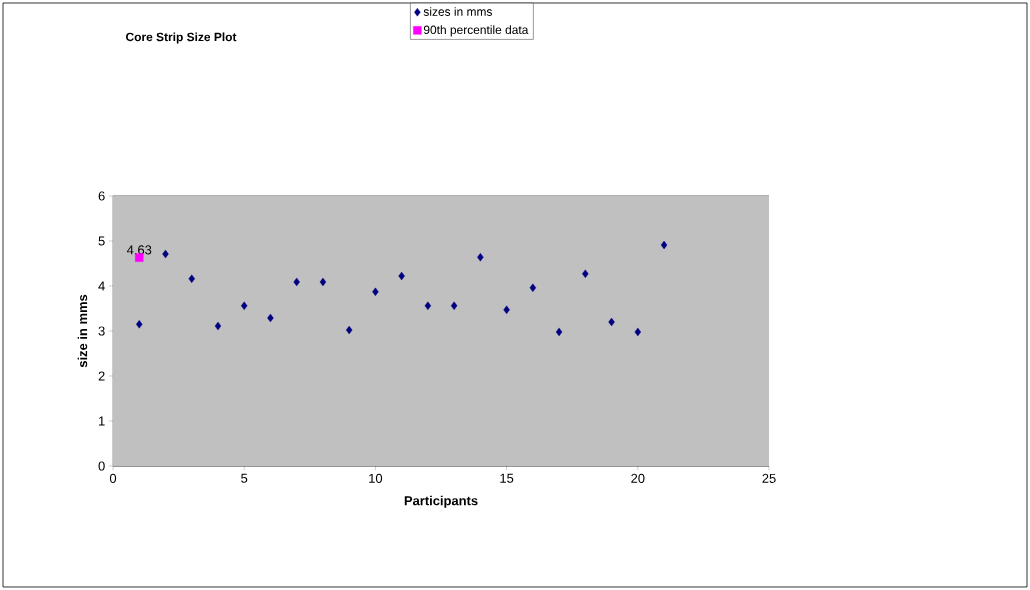 The height and width of the screenshot is (590, 1030). Describe the element at coordinates (769, 478) in the screenshot. I see `x-tick-label: 25` at that location.